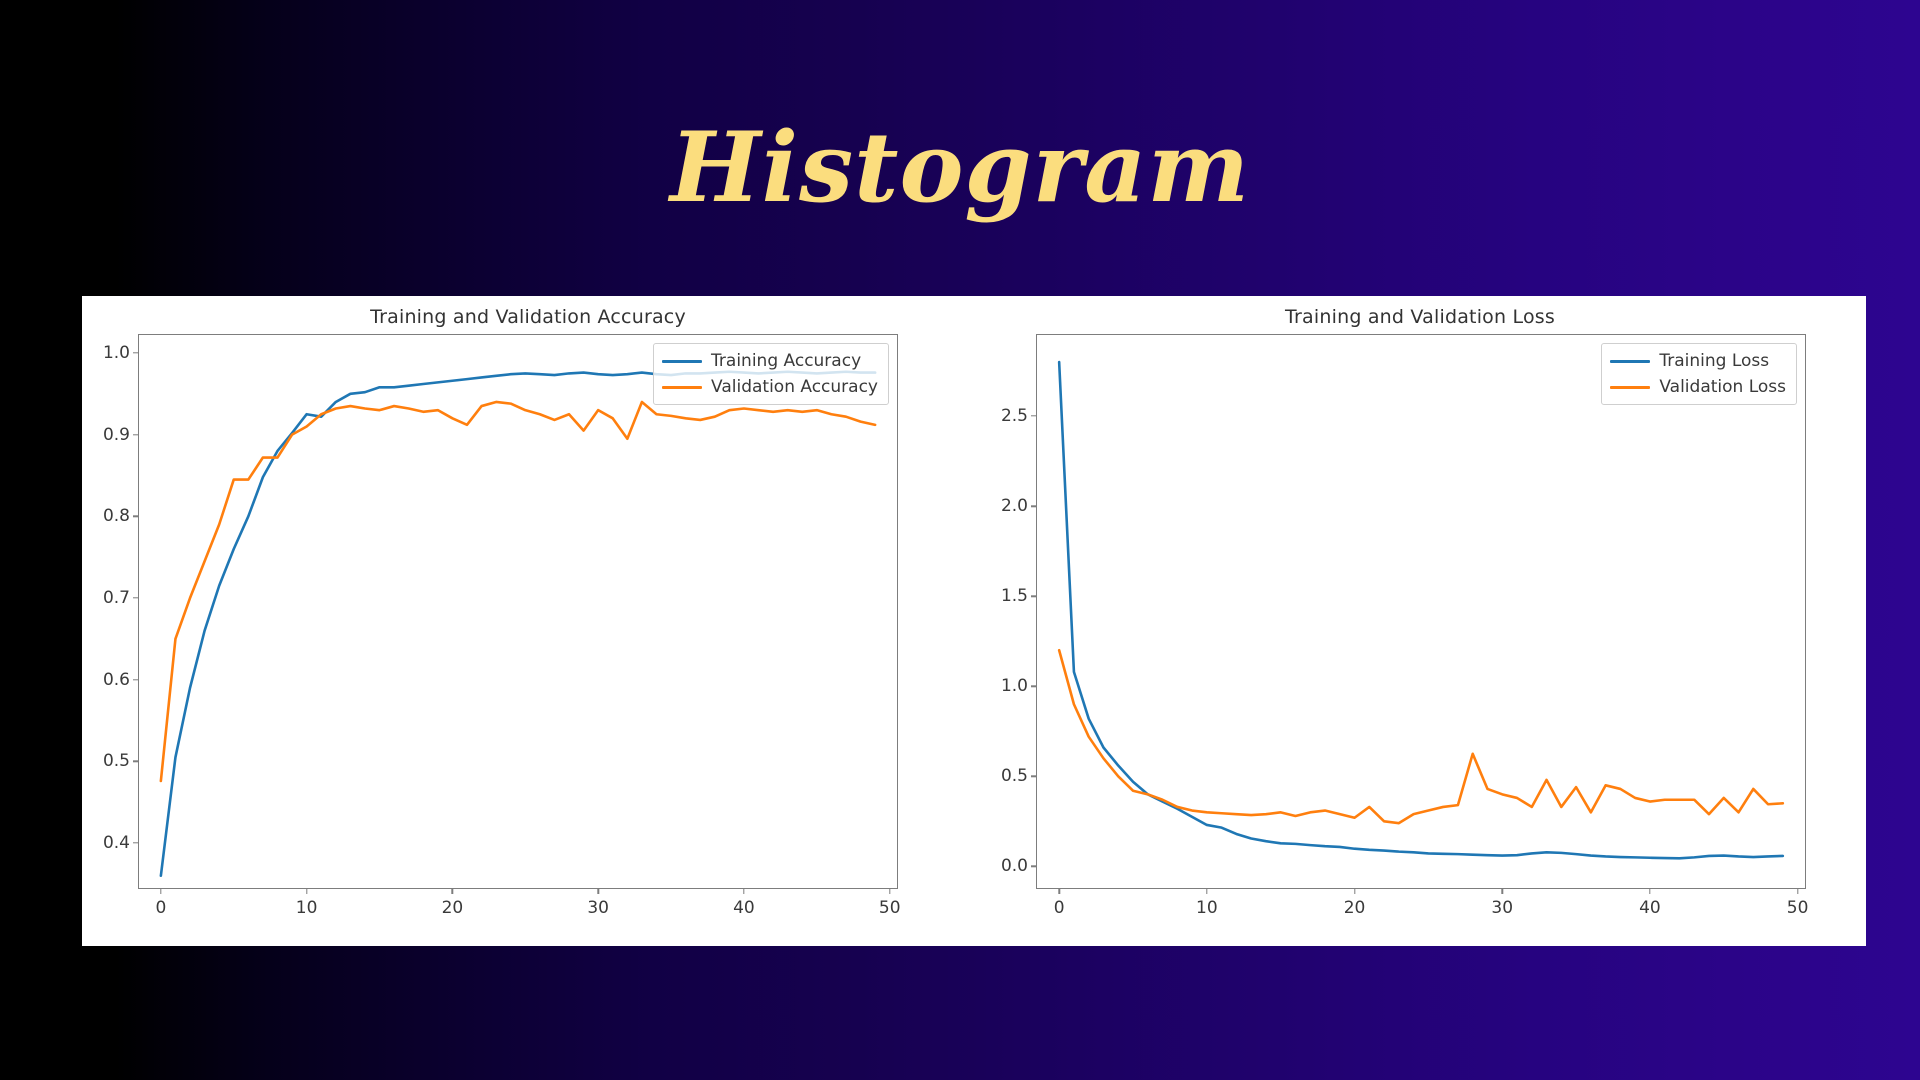  I want to click on chart-title-loss: Training and Validation Loss, so click(1420, 317).